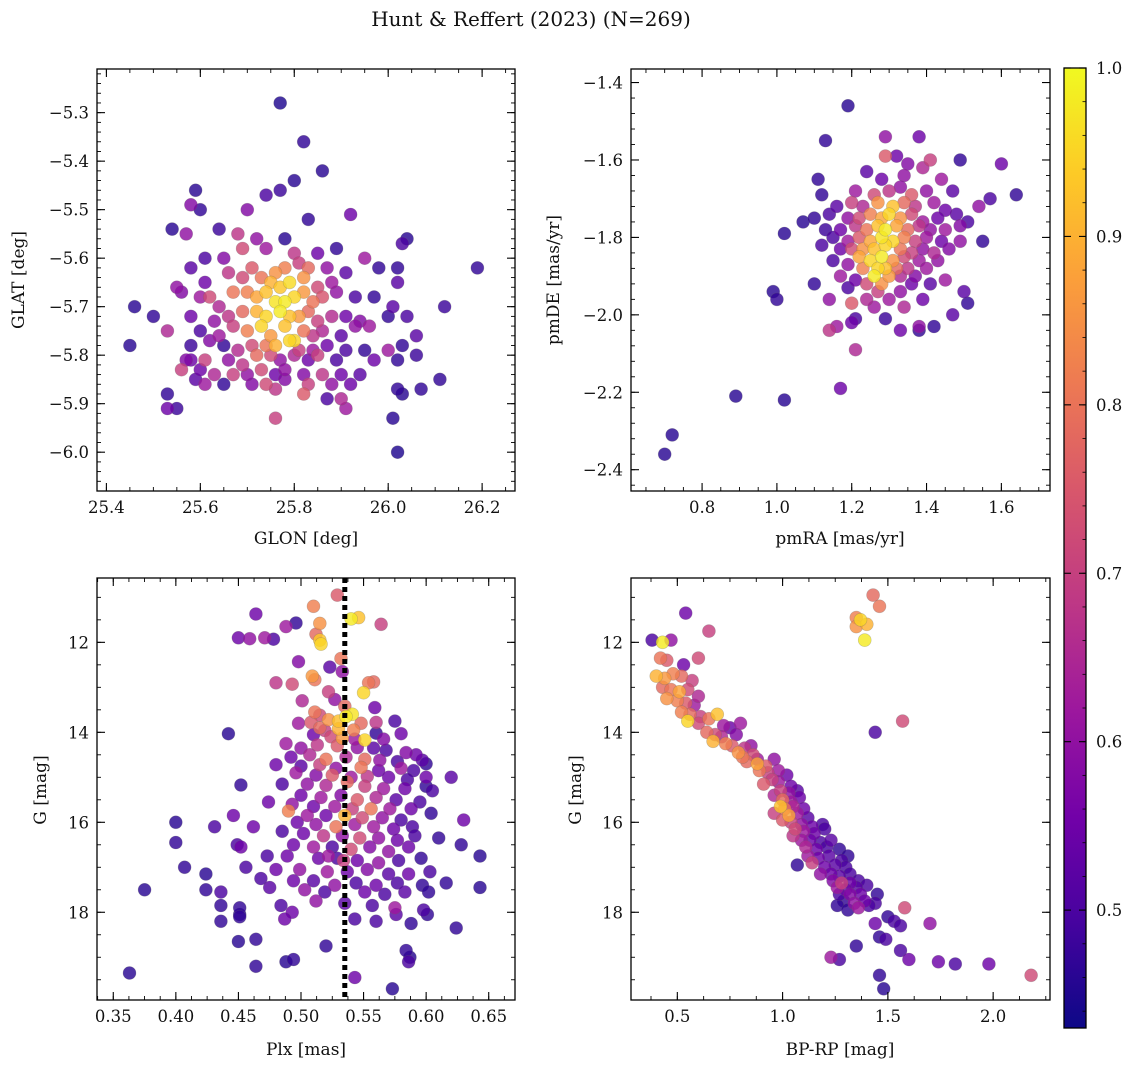  Describe the element at coordinates (839, 539) in the screenshot. I see `xlabel-pmra: pmRA [mas/yr]` at that location.